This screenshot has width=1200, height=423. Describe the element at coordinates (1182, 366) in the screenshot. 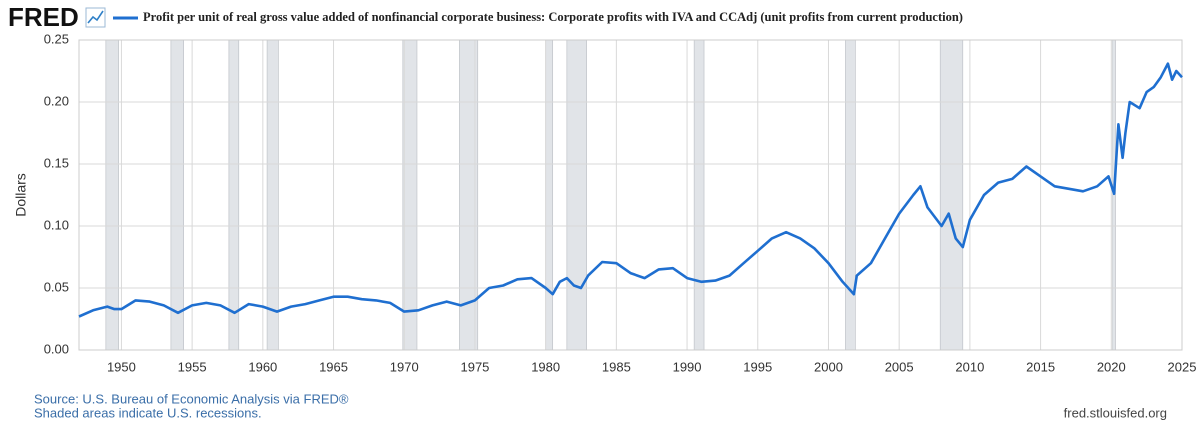

I see `x-tick-label: 2025` at that location.